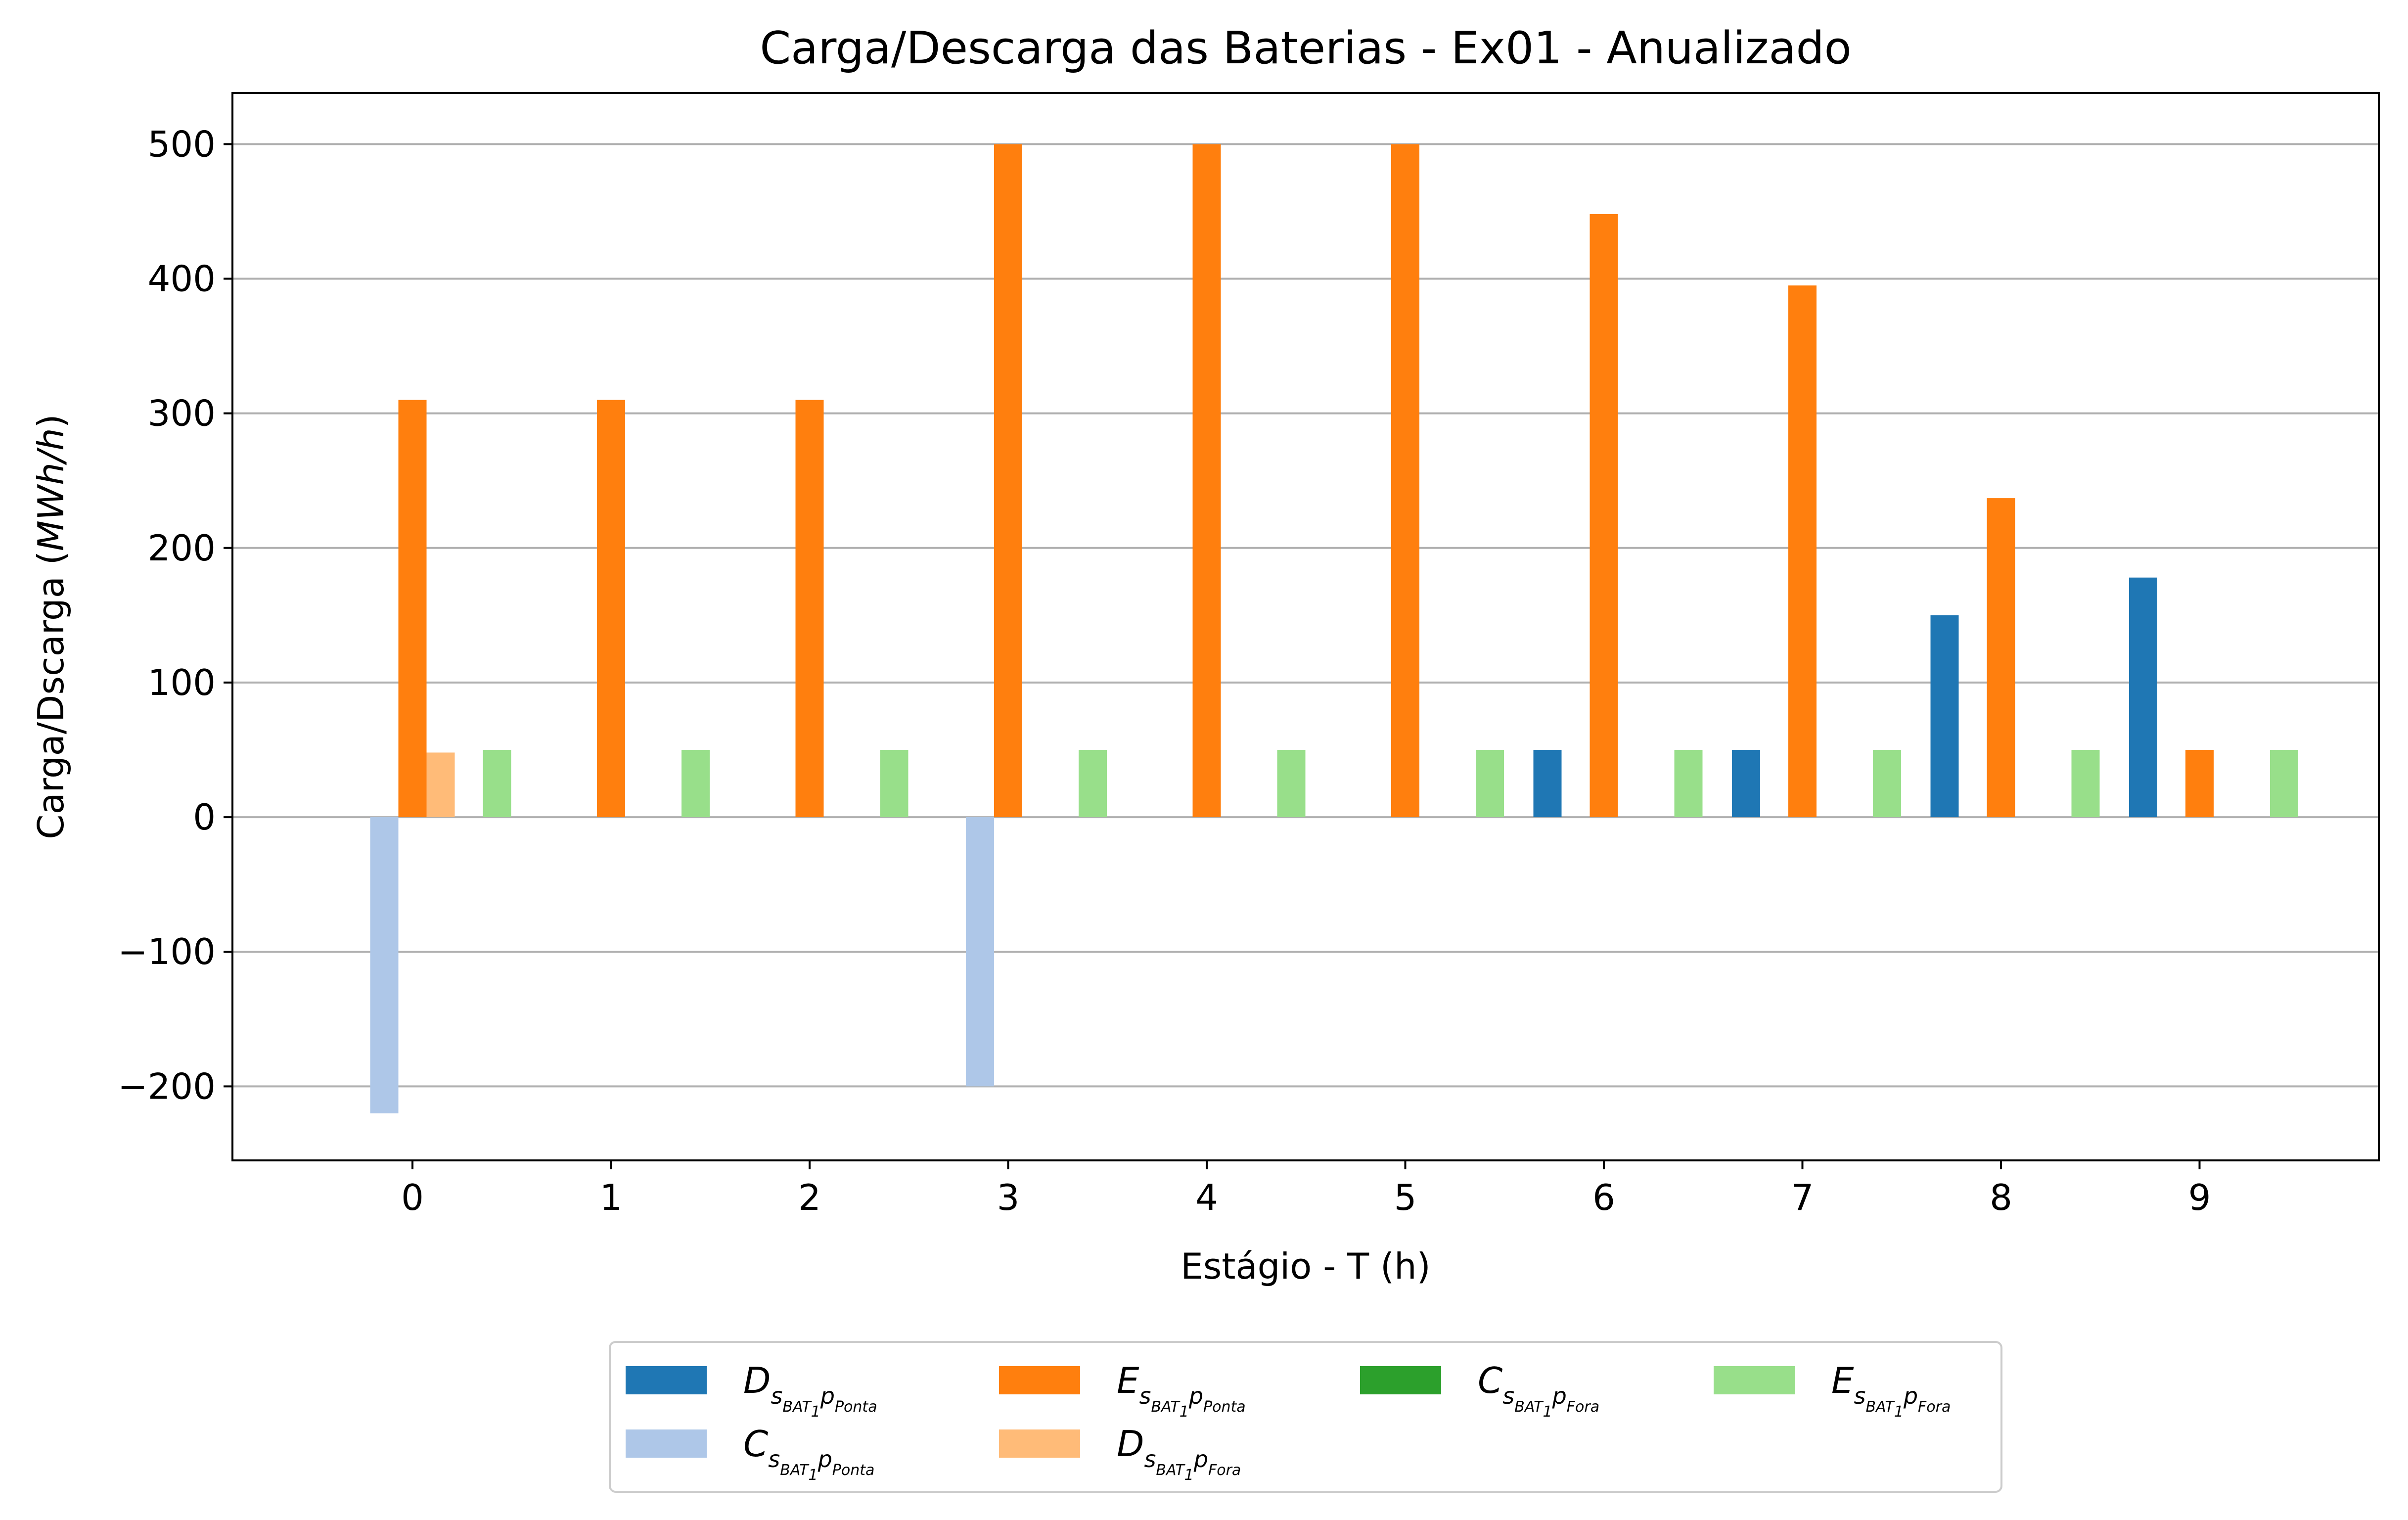 Image resolution: width=2408 pixels, height=1520 pixels. What do you see at coordinates (167, 951) in the screenshot?
I see `y-tick-label: −100` at bounding box center [167, 951].